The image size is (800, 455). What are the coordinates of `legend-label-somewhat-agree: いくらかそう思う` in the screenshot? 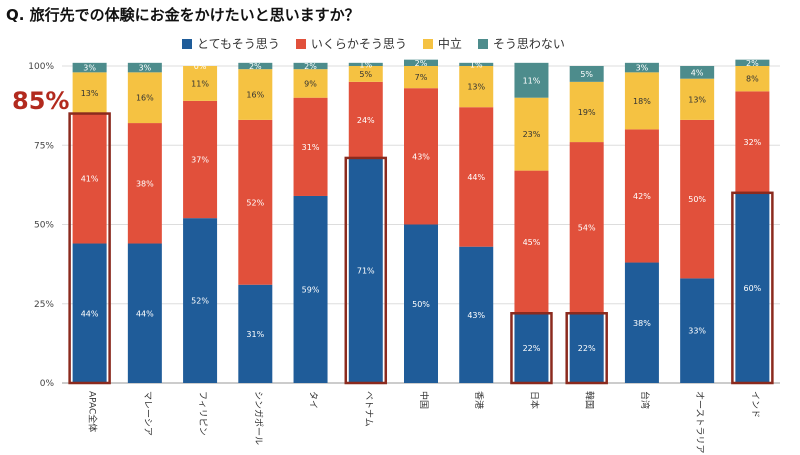 It's located at (358, 44).